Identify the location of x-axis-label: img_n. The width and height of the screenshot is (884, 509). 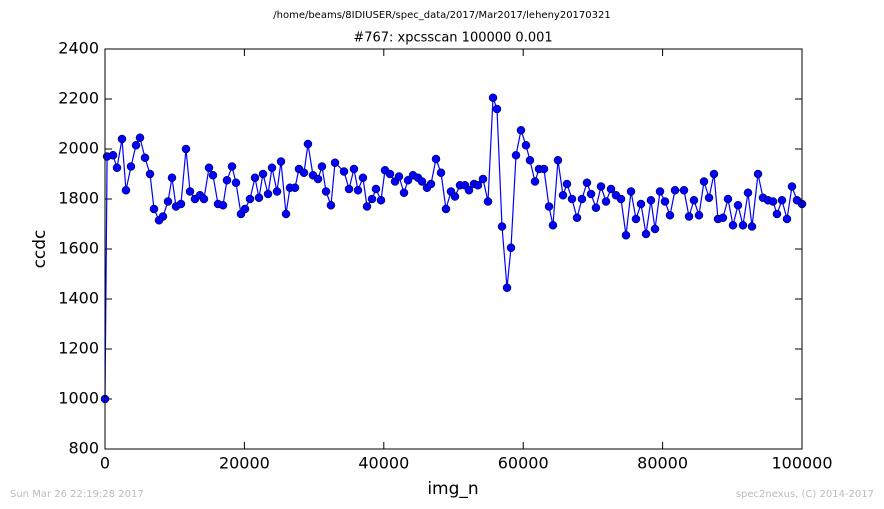
(452, 489).